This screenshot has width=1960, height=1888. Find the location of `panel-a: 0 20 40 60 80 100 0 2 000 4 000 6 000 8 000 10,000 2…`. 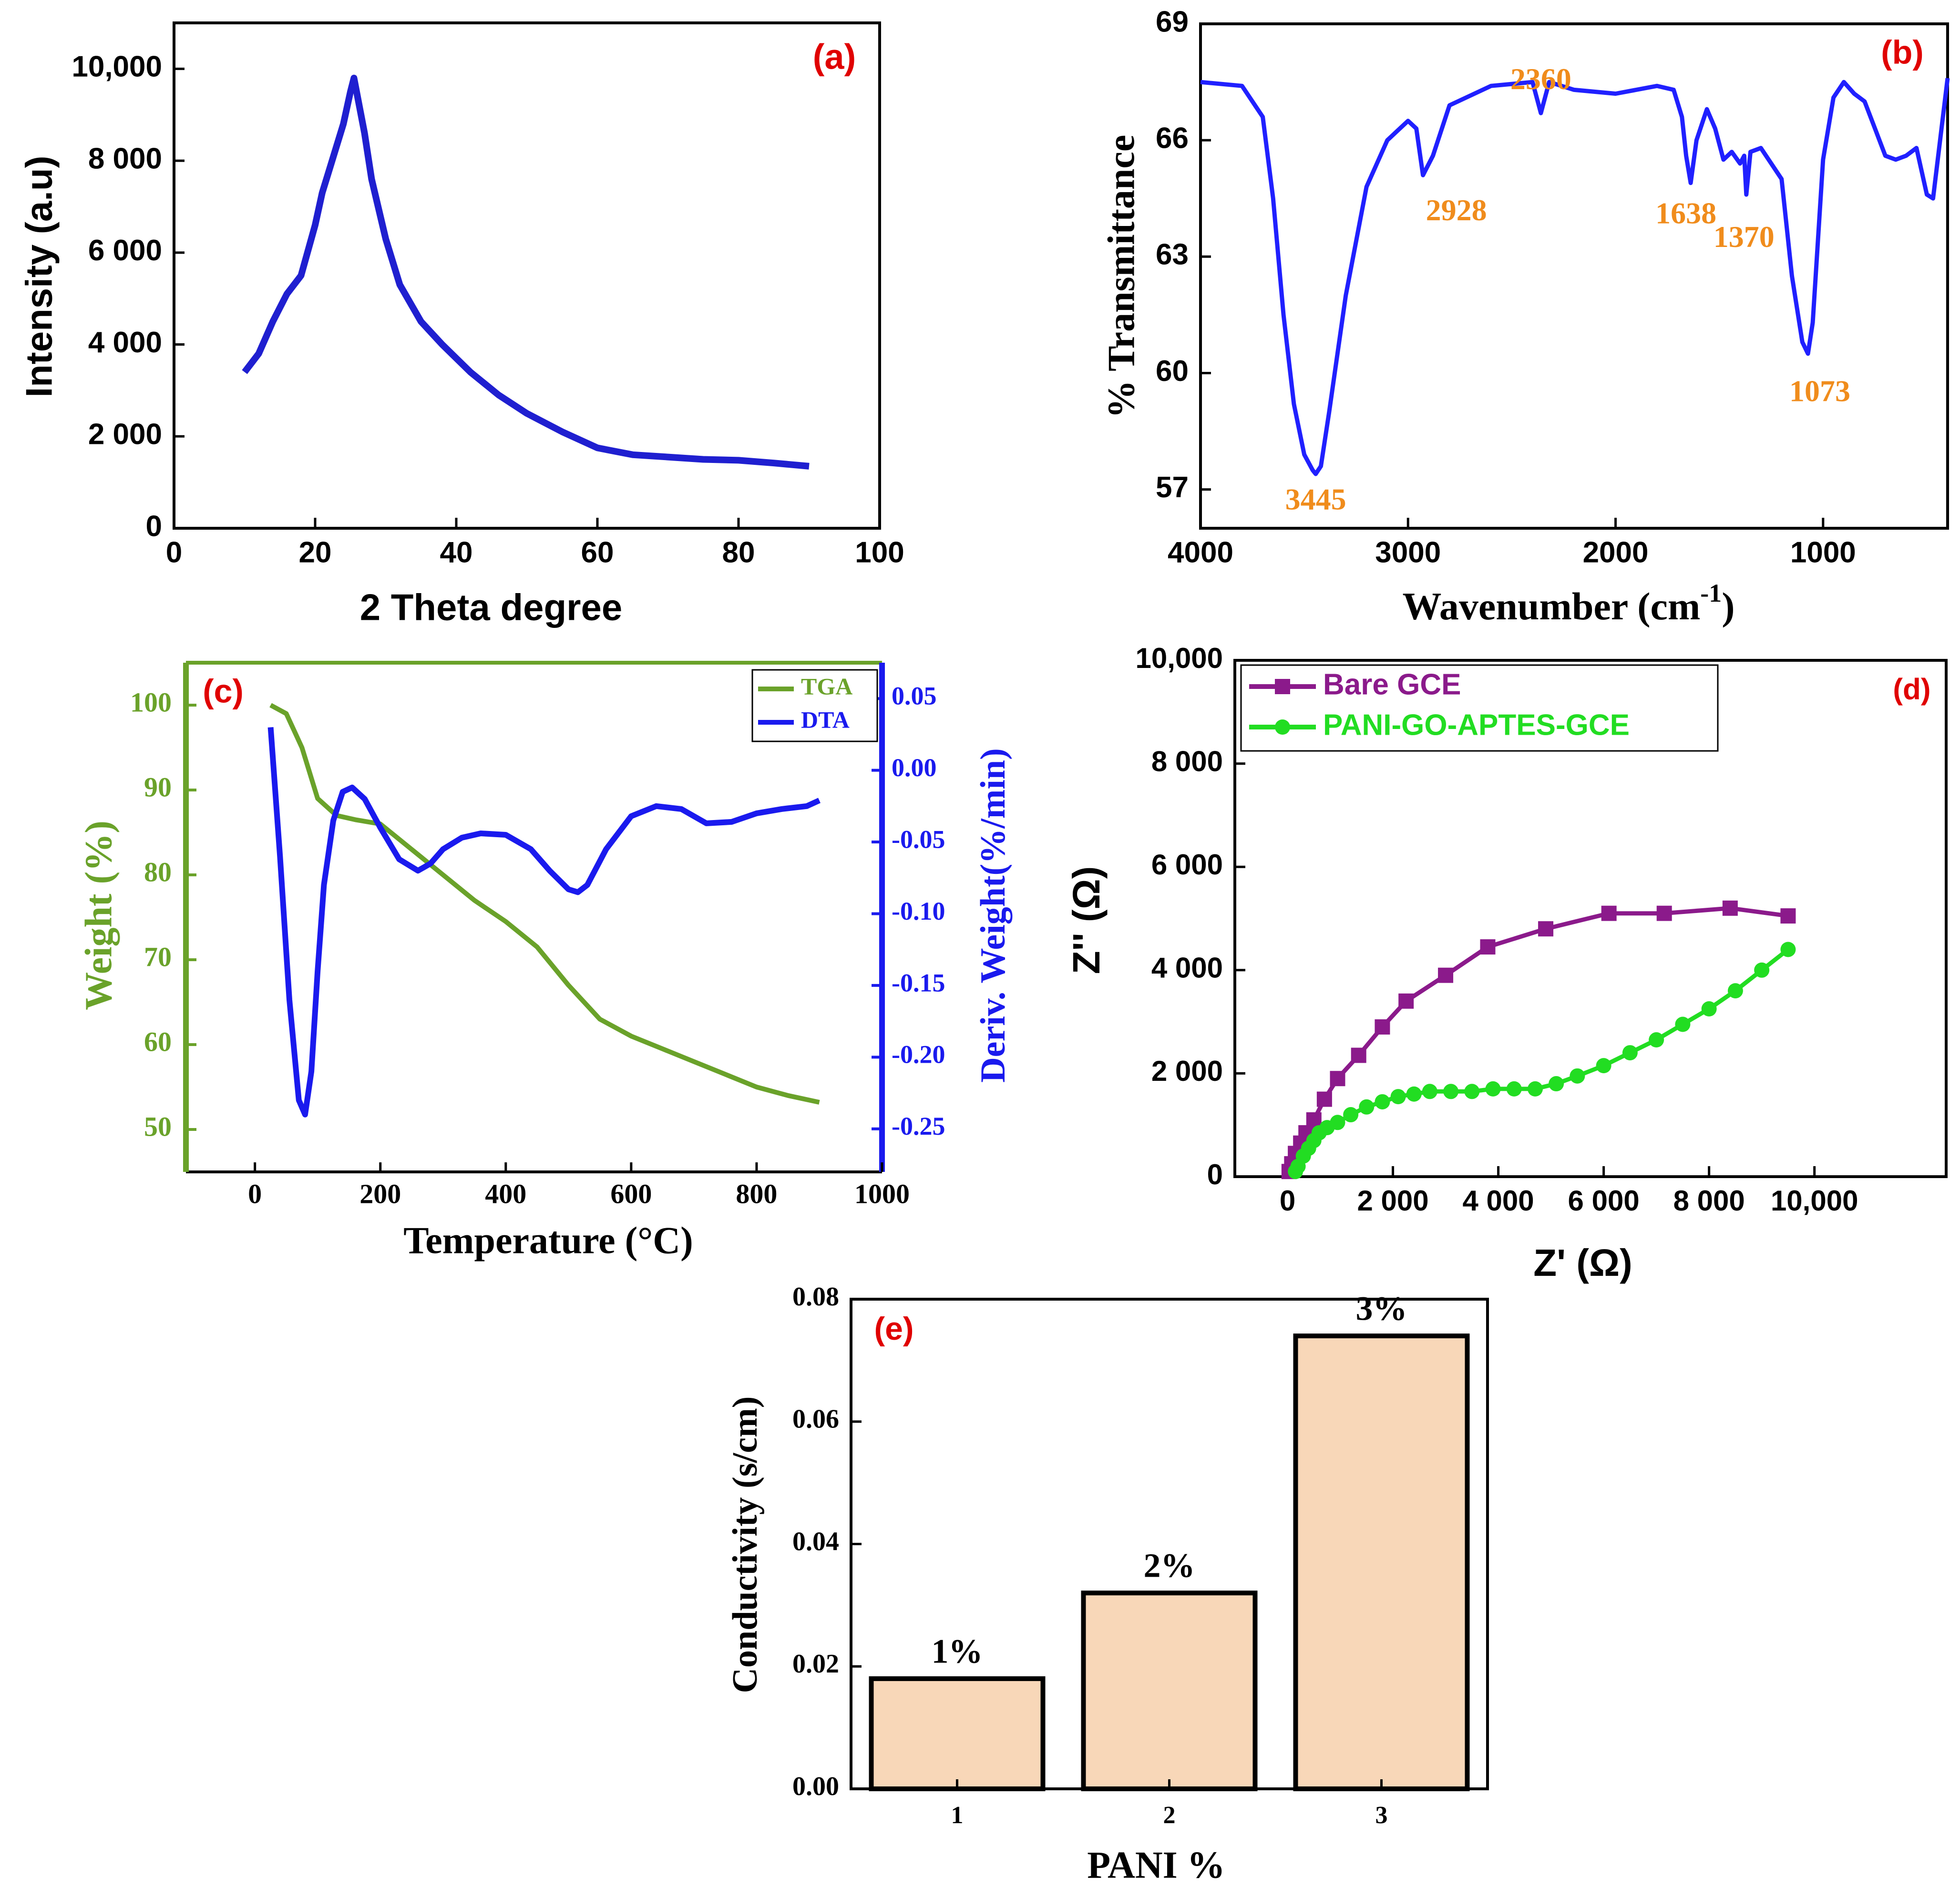

panel-a: 0 20 40 60 80 100 0 2 000 4 000 6 000 8 000 10,000 2… is located at coordinates (461, 324).